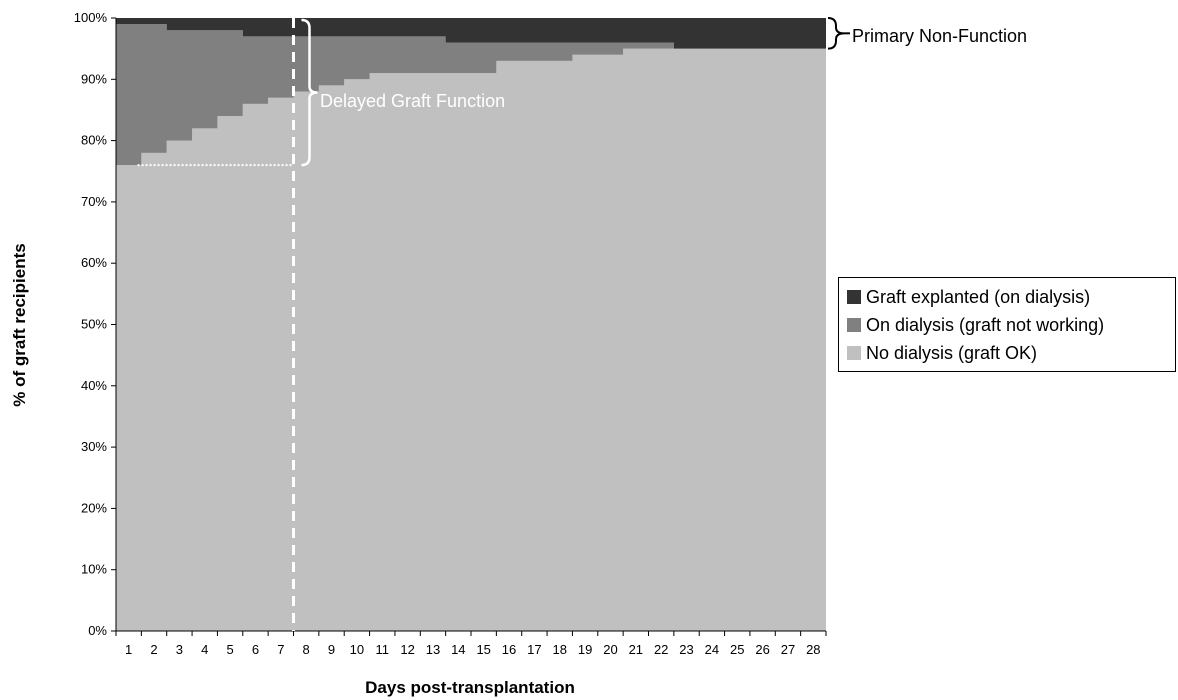 The image size is (1178, 700). I want to click on x-tick-label: 26, so click(762, 649).